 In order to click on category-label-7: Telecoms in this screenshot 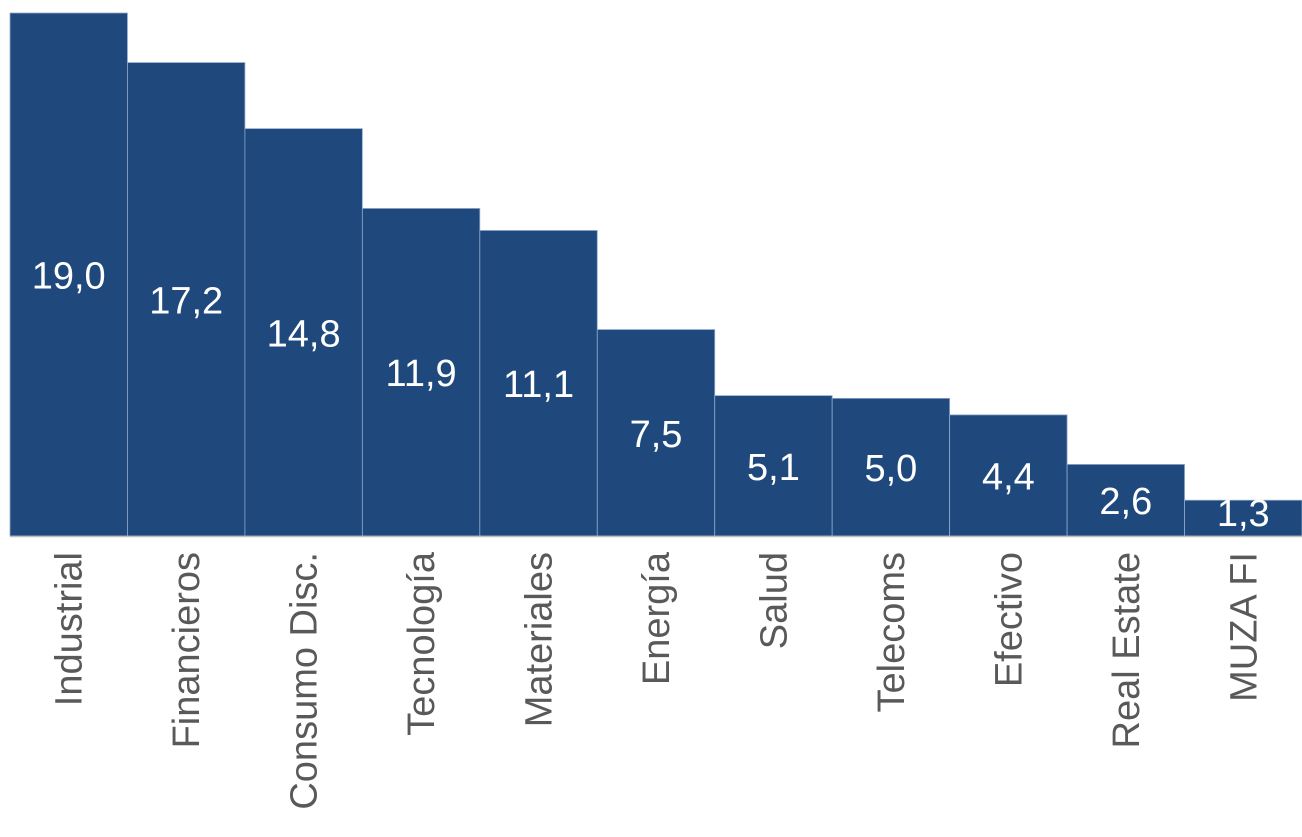, I will do `click(892, 632)`.